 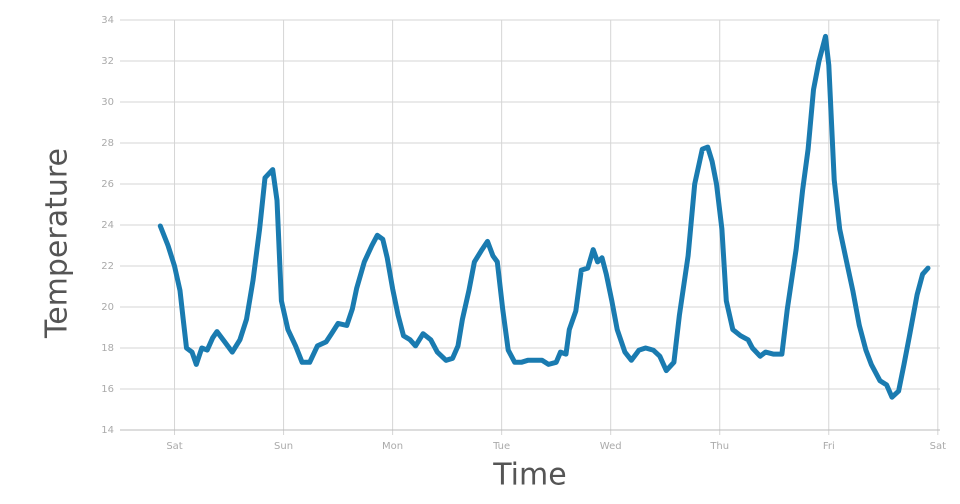 What do you see at coordinates (107, 266) in the screenshot?
I see `y-tick-label: 22` at bounding box center [107, 266].